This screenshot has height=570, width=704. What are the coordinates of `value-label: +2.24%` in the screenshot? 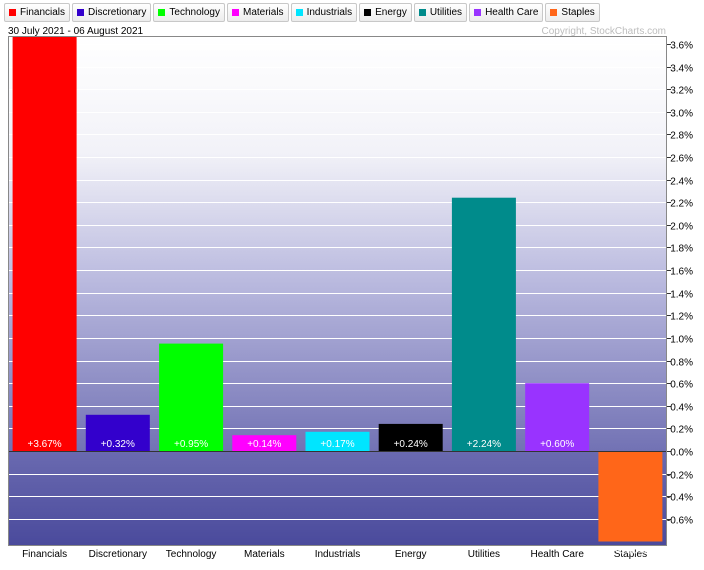 It's located at (484, 444).